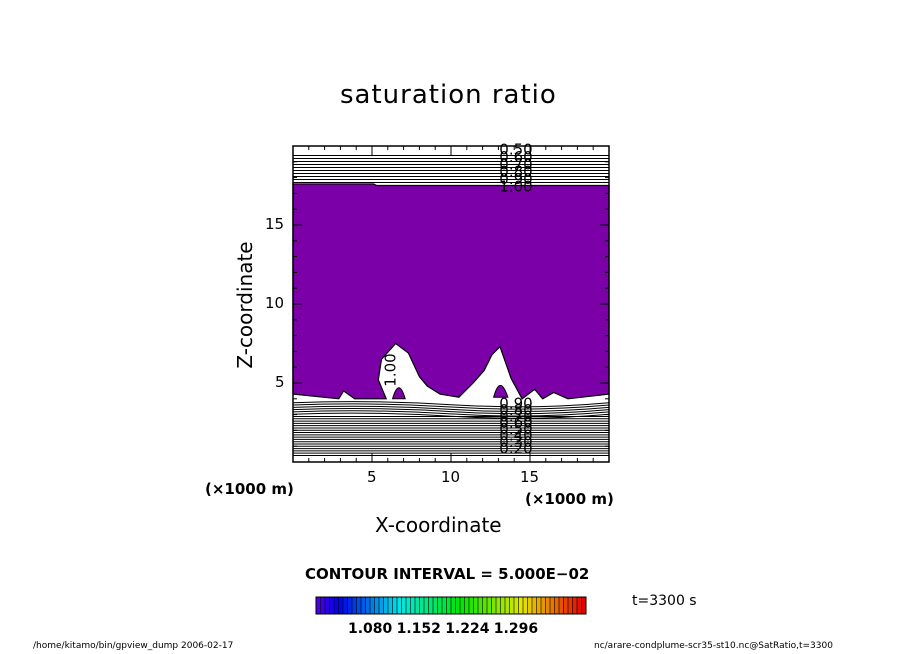  I want to click on colorbar-tick-label: 1.224, so click(467, 629).